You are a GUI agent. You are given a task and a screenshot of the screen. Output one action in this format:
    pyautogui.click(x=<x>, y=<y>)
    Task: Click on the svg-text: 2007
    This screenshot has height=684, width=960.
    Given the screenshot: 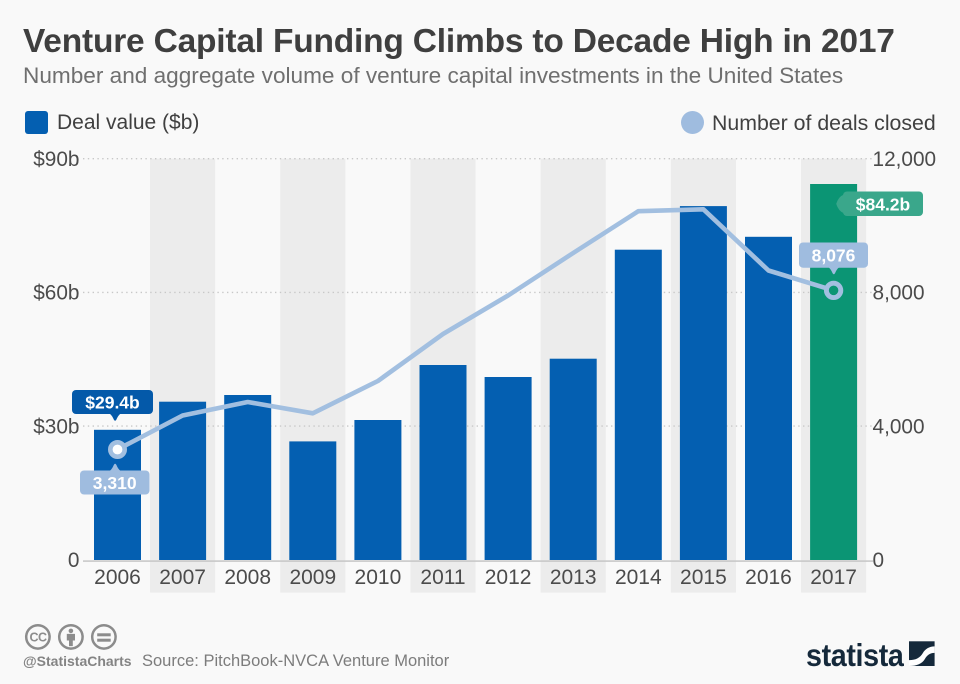 What is the action you would take?
    pyautogui.click(x=182, y=577)
    